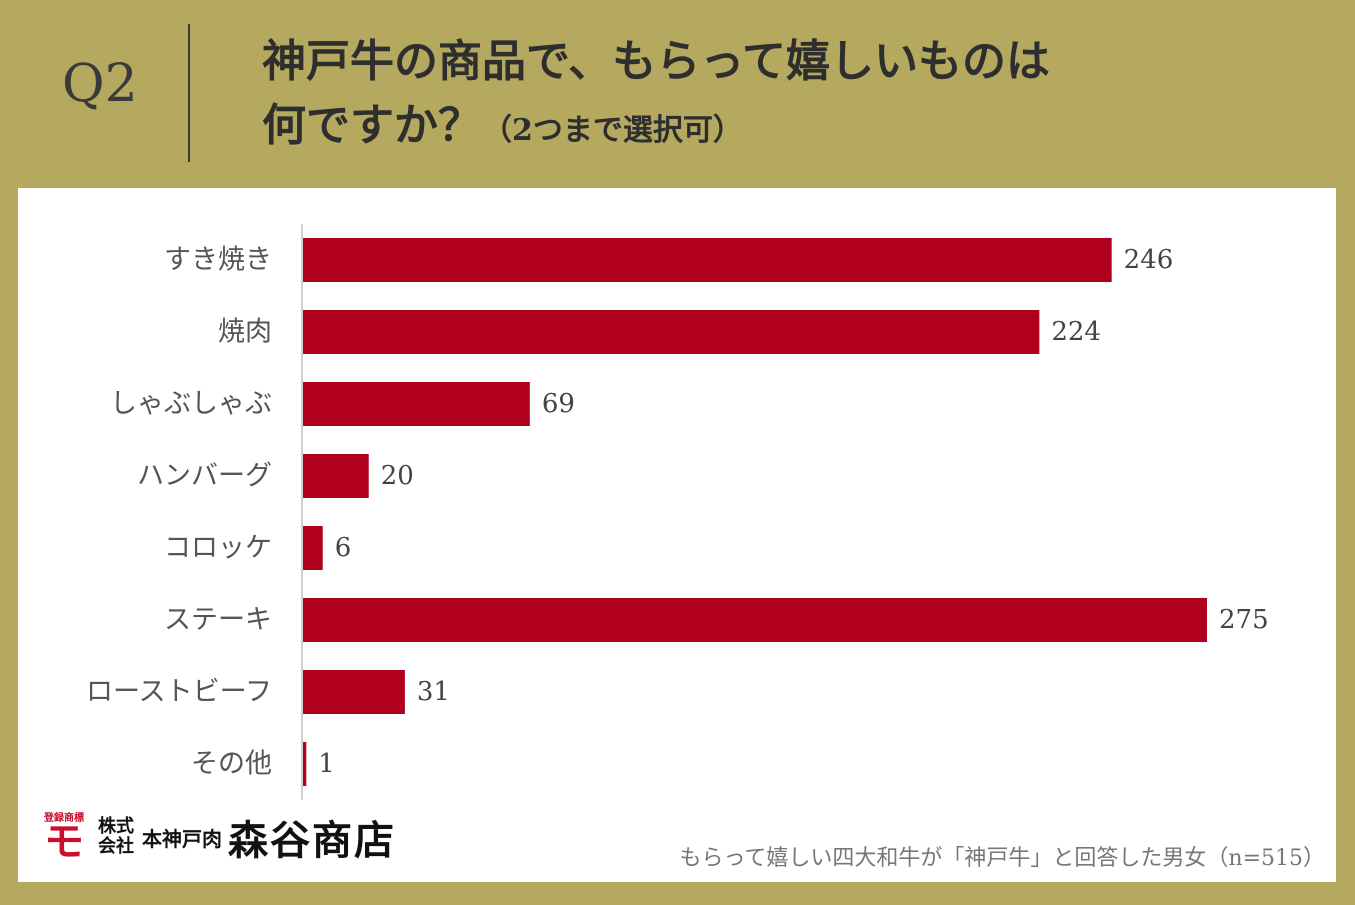 The height and width of the screenshot is (905, 1355). What do you see at coordinates (64, 842) in the screenshot?
I see `logo-glyph: モ` at bounding box center [64, 842].